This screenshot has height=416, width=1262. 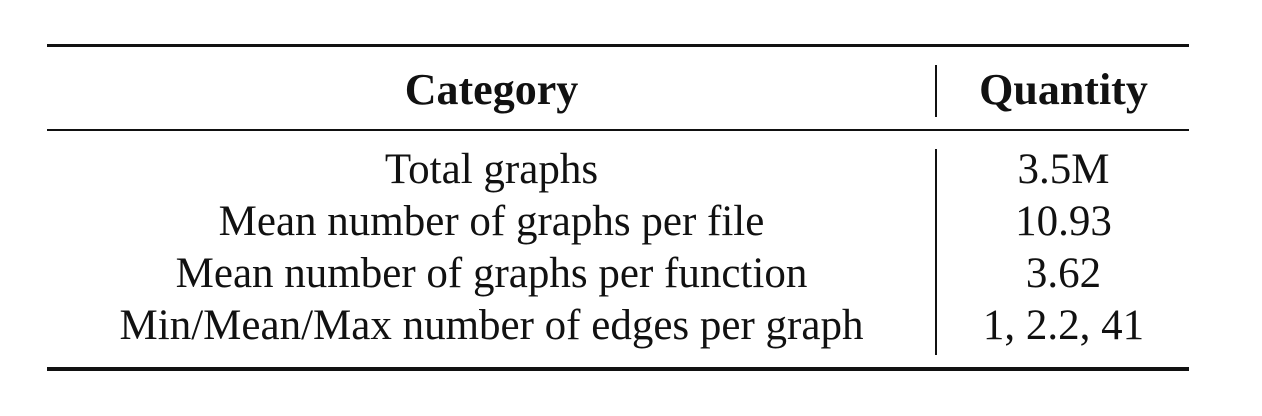 I want to click on table-row-3-quantity: 3.62, so click(x=1063, y=273).